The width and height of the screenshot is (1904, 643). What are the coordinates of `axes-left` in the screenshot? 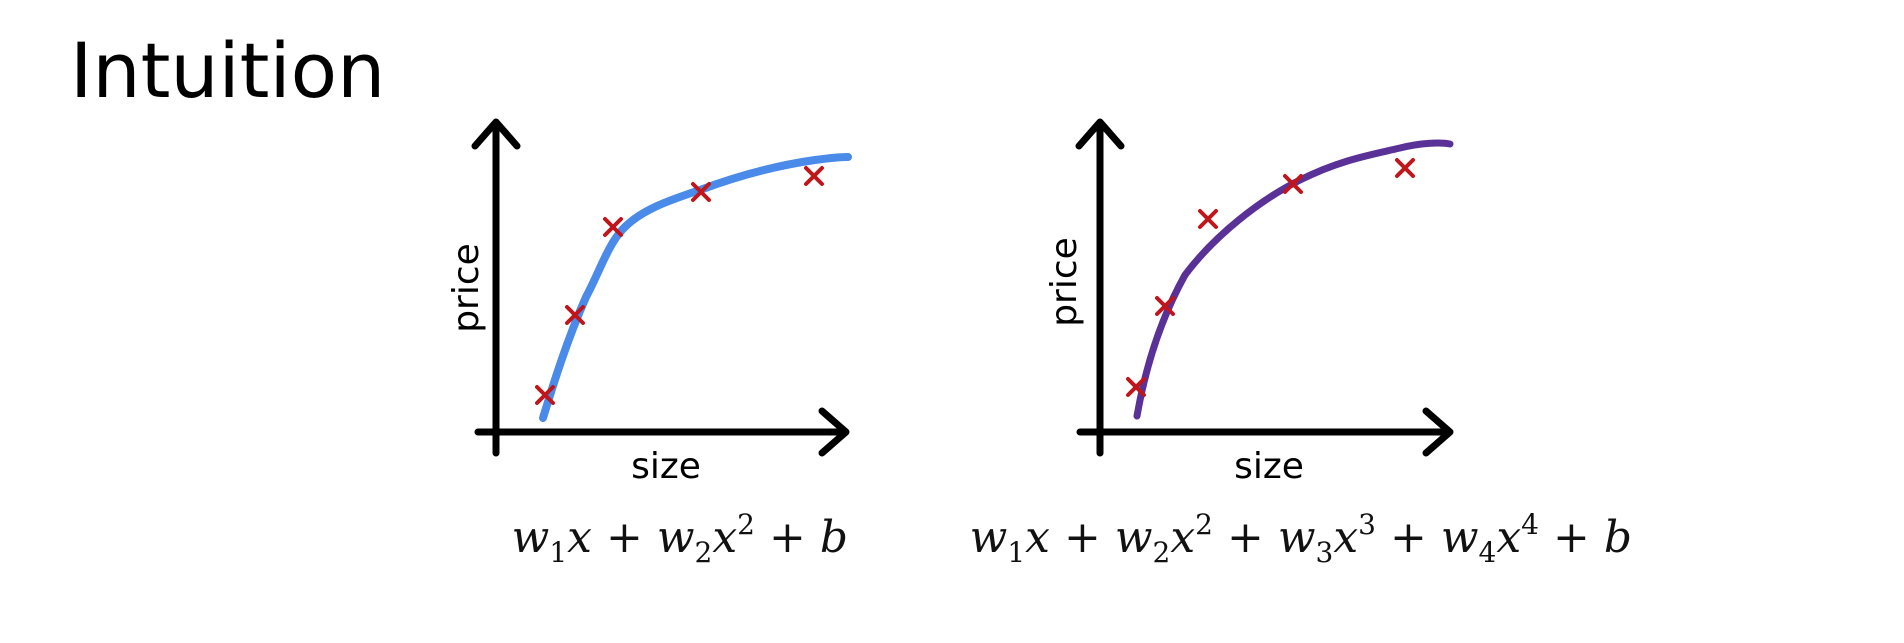 It's located at (660, 287).